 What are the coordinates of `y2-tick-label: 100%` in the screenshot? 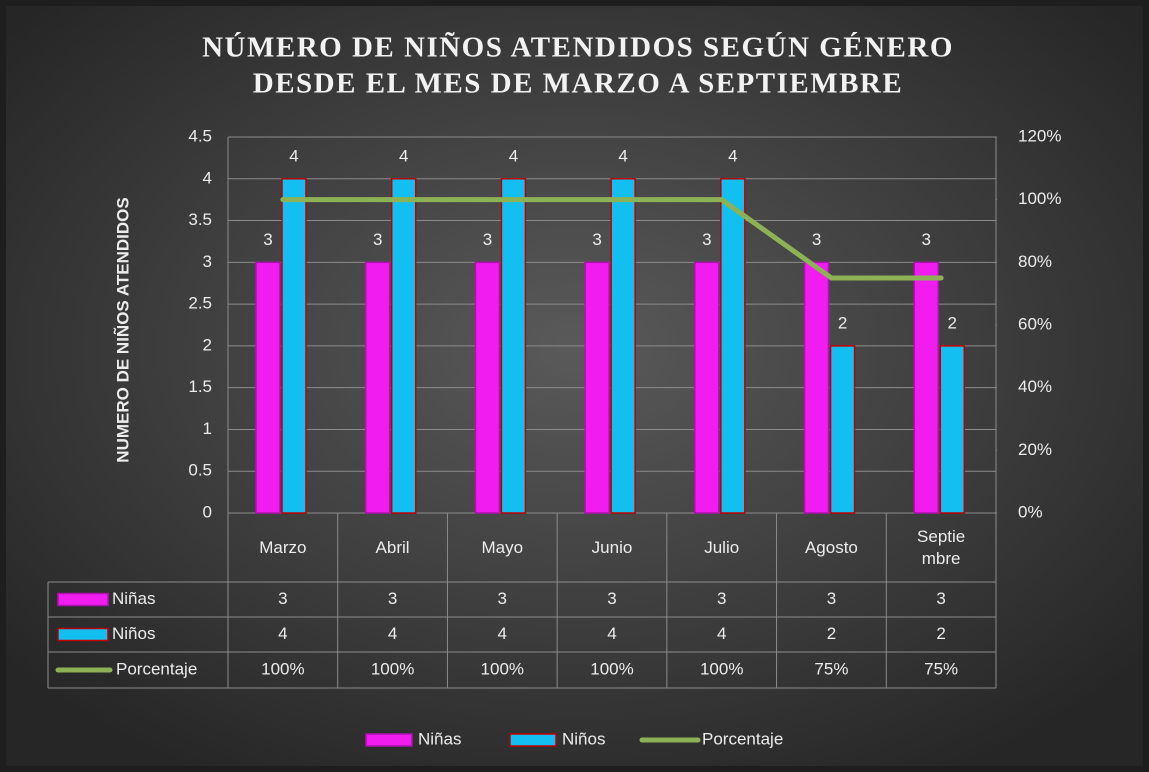 It's located at (1039, 198).